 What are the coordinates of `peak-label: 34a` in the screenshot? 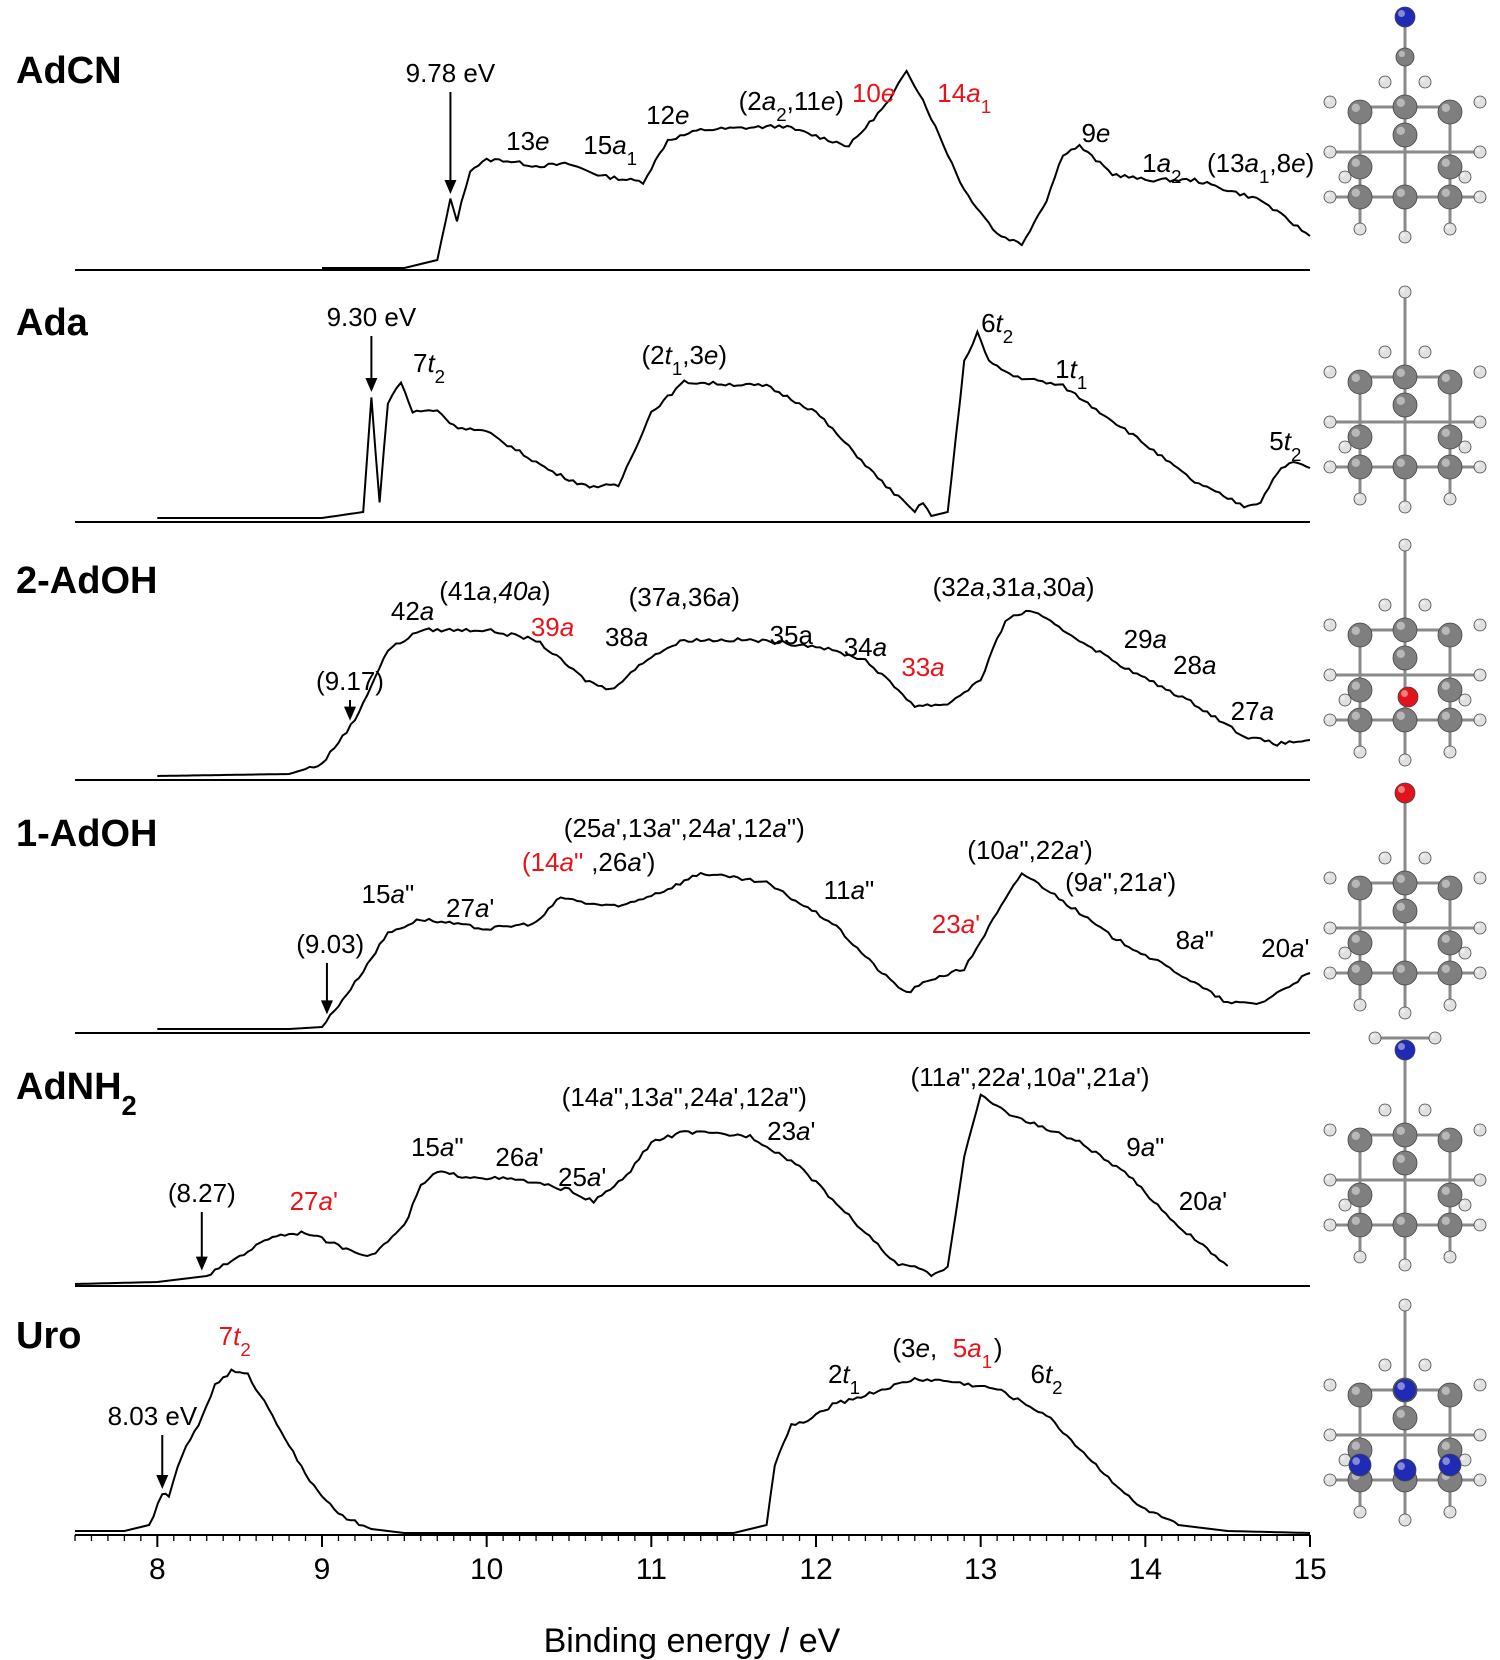 It's located at (865, 647).